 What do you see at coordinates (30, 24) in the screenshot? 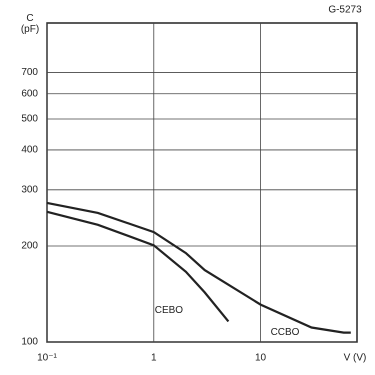
I see `y-axis-label: C (pF)` at bounding box center [30, 24].